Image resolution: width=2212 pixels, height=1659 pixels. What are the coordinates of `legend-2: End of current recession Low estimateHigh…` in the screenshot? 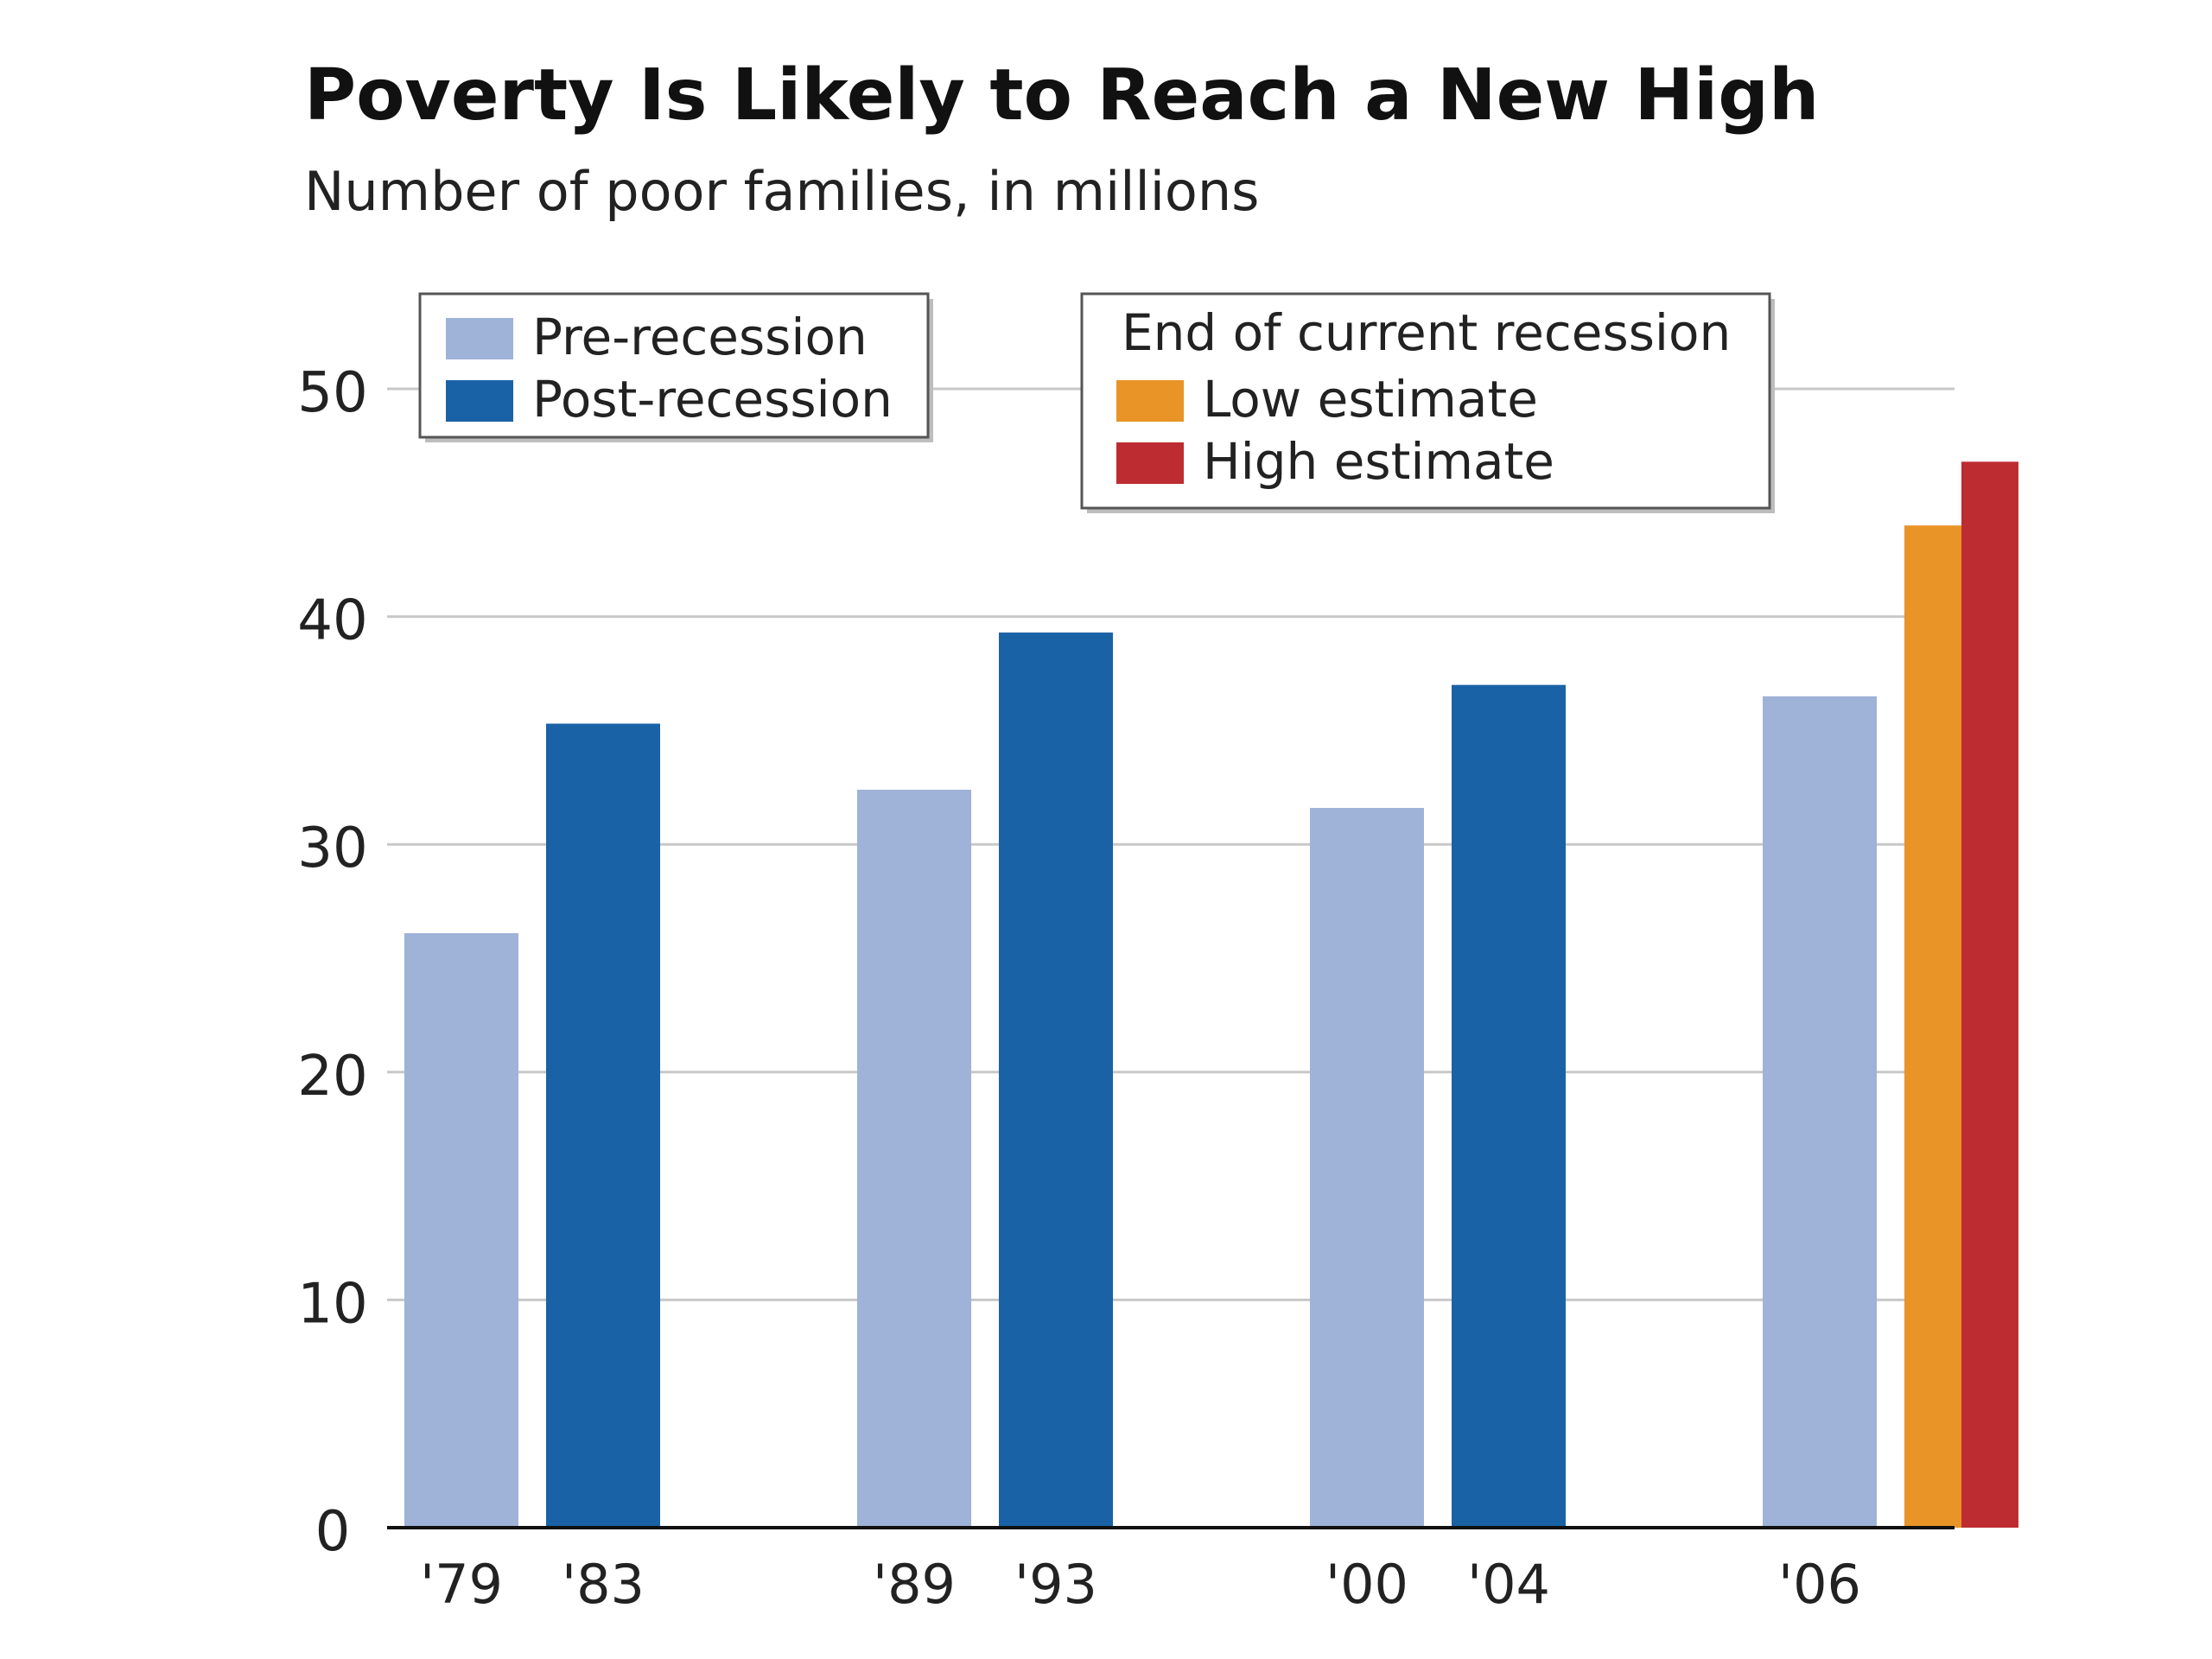 It's located at (1427, 402).